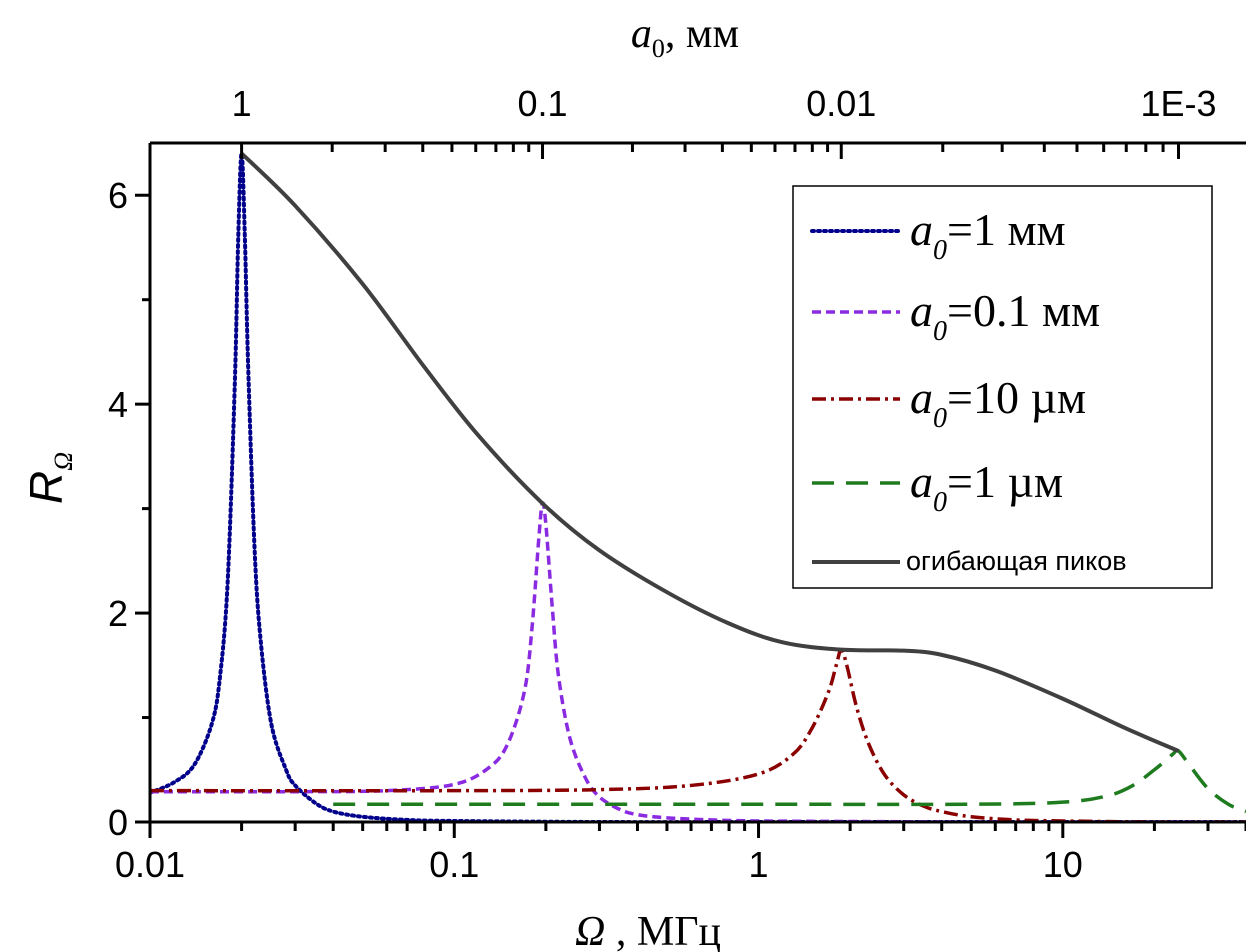  Describe the element at coordinates (118, 822) in the screenshot. I see `y-tick-label: 0` at that location.